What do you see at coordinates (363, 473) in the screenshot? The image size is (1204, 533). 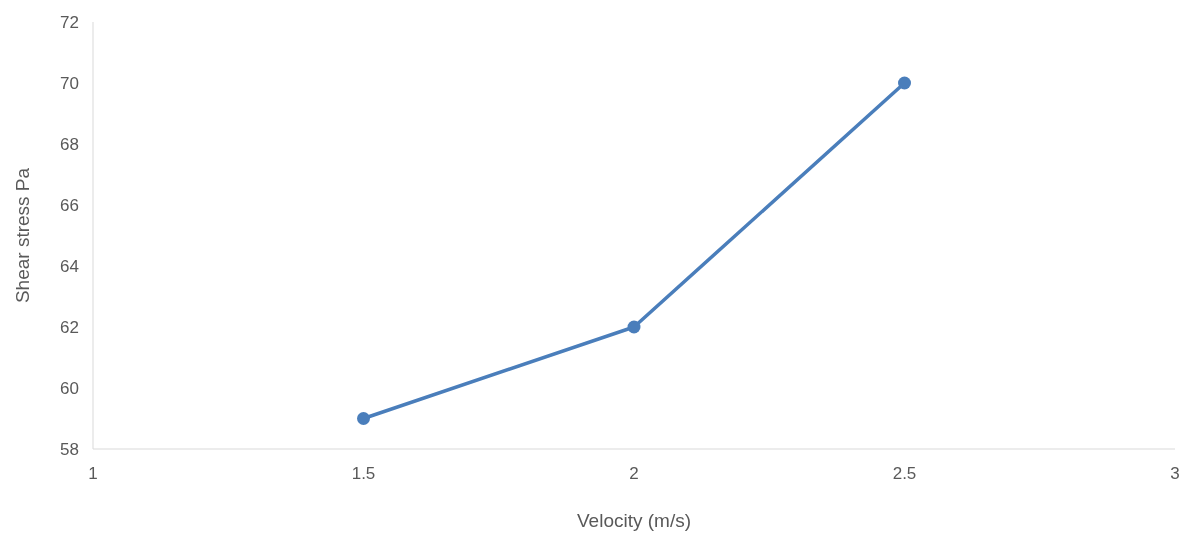 I see `x-tick-label: 1.5` at bounding box center [363, 473].